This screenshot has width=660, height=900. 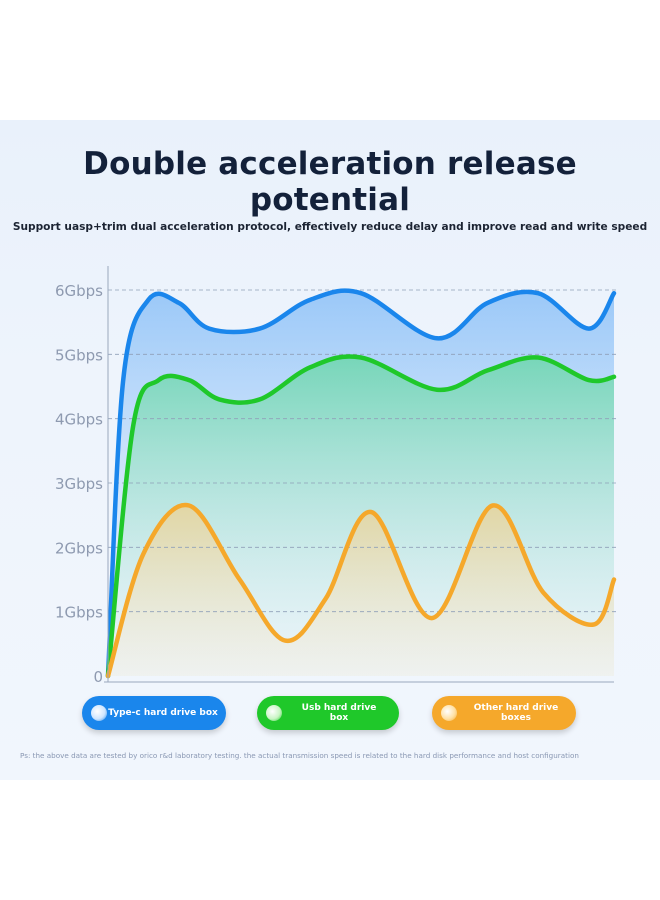 I want to click on legend-item-other: Other hard drive boxes, so click(x=504, y=713).